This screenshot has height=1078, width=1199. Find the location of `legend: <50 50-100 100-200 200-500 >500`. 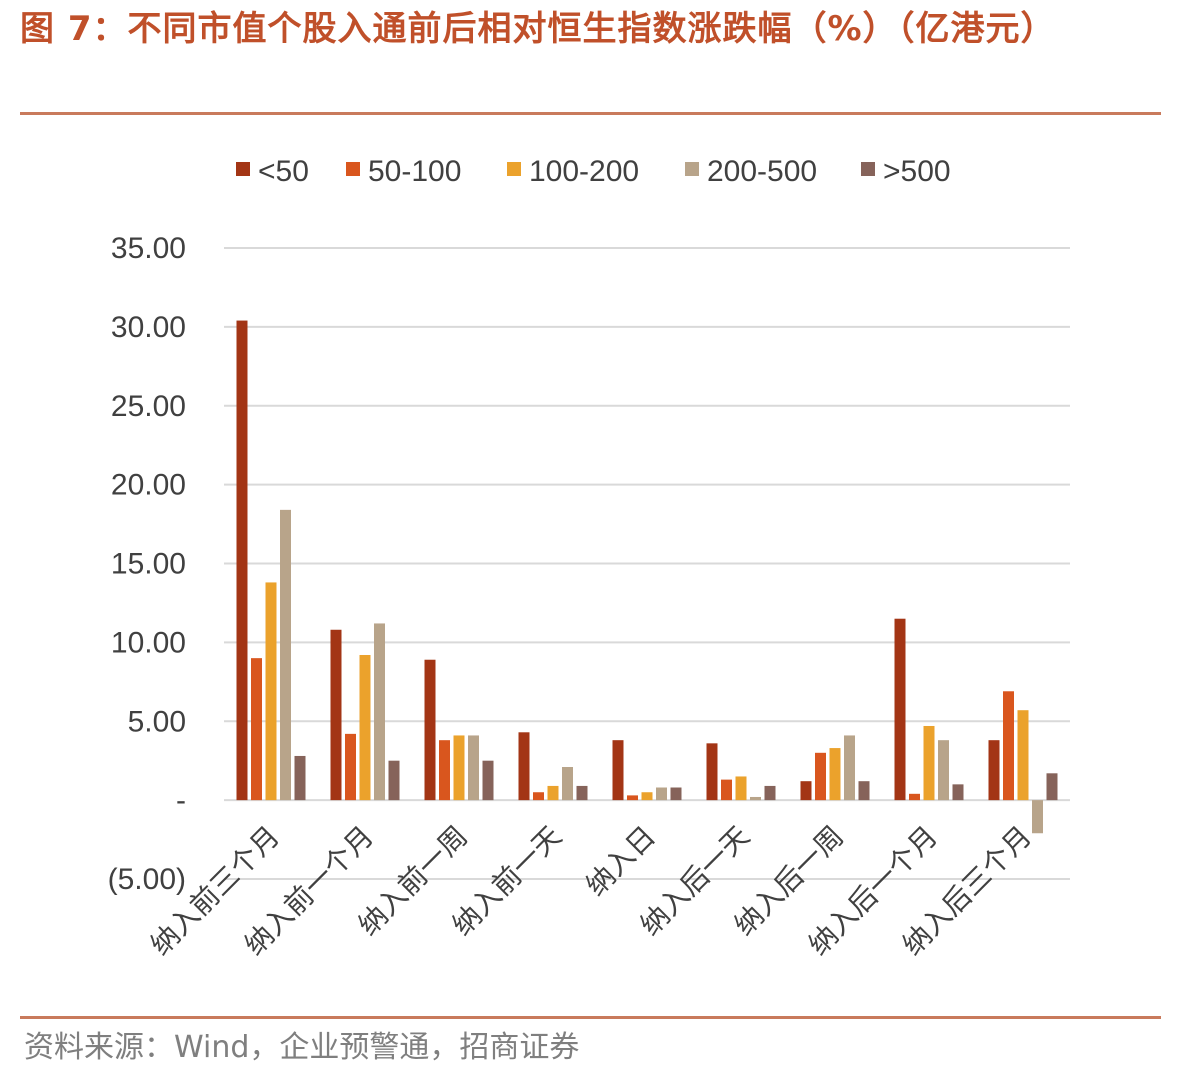

legend: <50 50-100 100-200 200-500 >500 is located at coordinates (593, 171).